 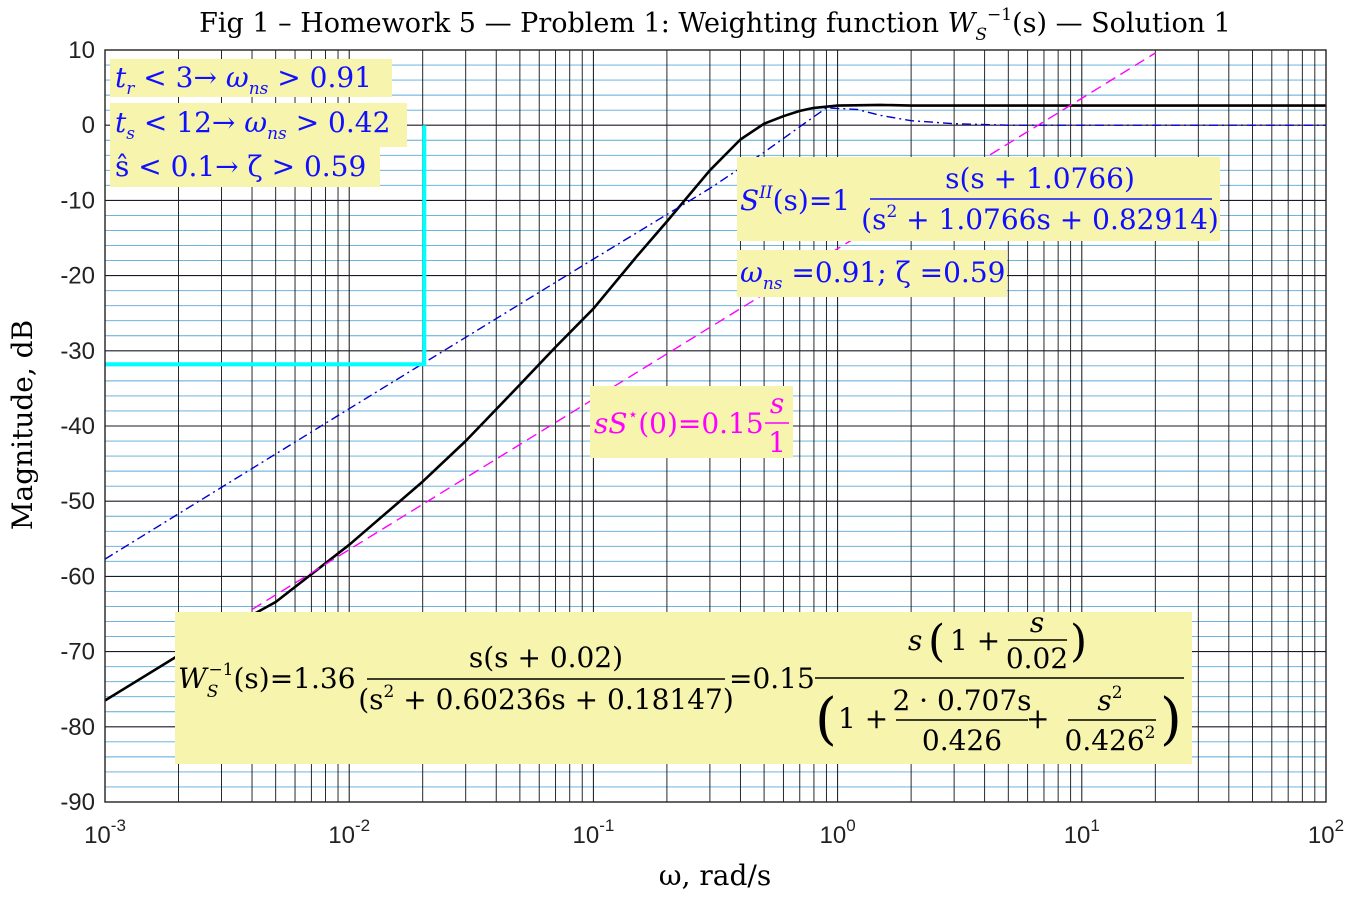 What do you see at coordinates (1110, 740) in the screenshot?
I see `ws-den2-gden: 0.4262` at bounding box center [1110, 740].